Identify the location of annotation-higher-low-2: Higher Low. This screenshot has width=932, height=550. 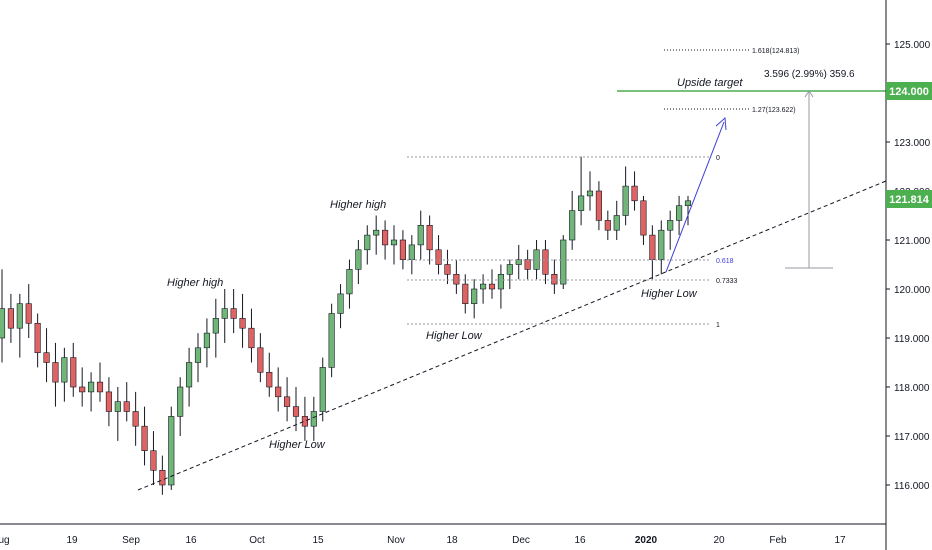
(454, 336).